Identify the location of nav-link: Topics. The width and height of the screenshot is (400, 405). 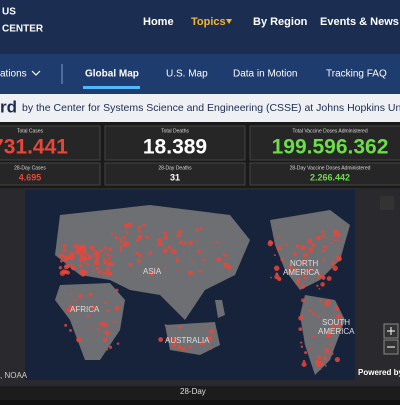
(208, 22).